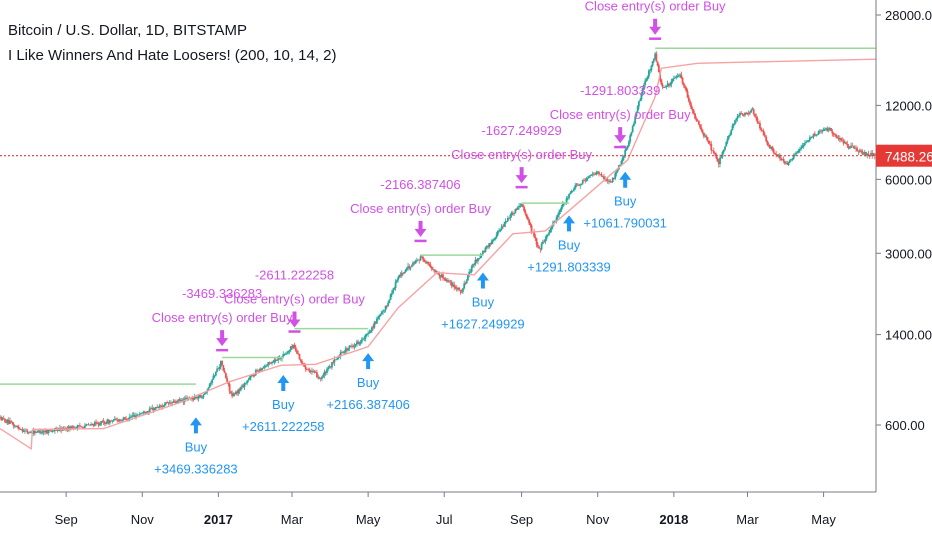  I want to click on buy-value: +1291.803339, so click(569, 266).